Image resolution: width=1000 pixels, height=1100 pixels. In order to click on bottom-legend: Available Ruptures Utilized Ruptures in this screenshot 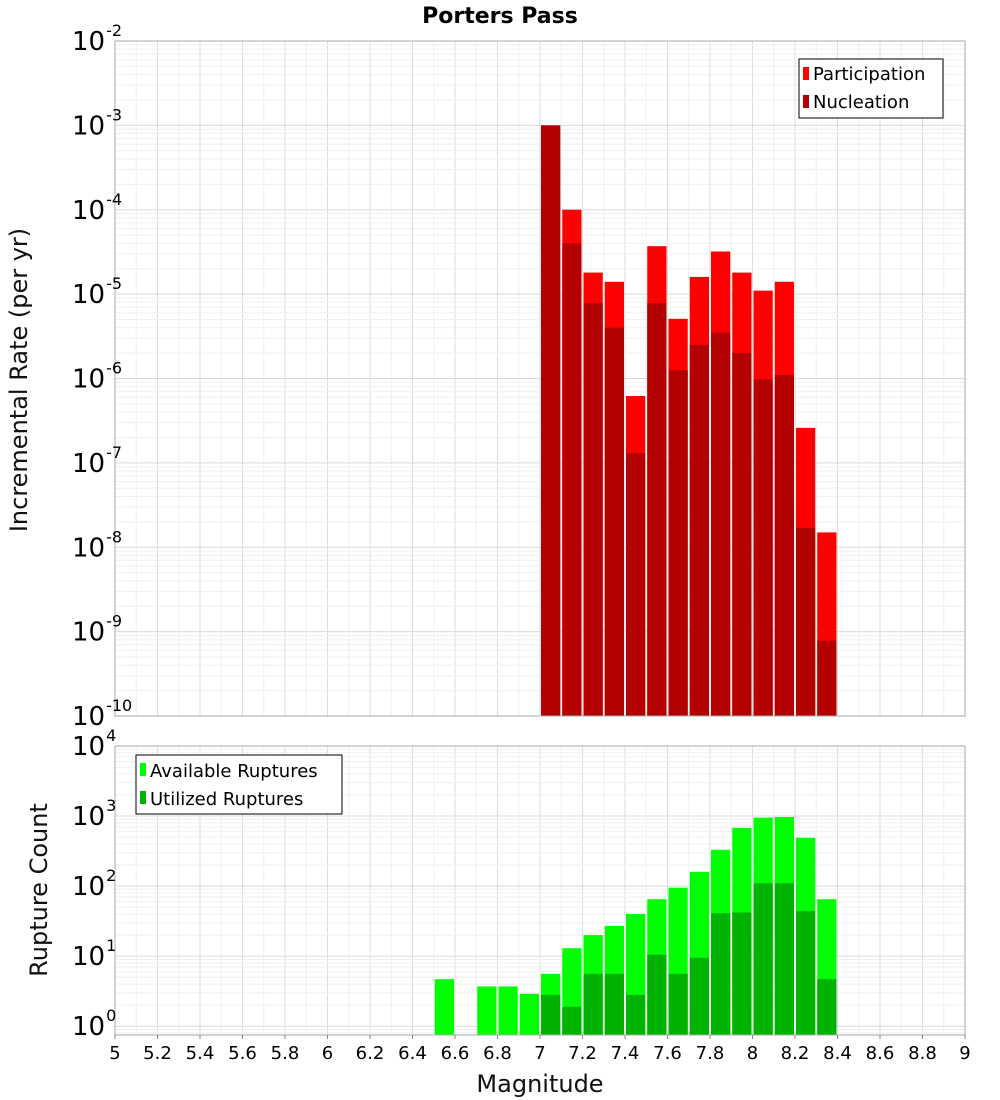, I will do `click(239, 784)`.